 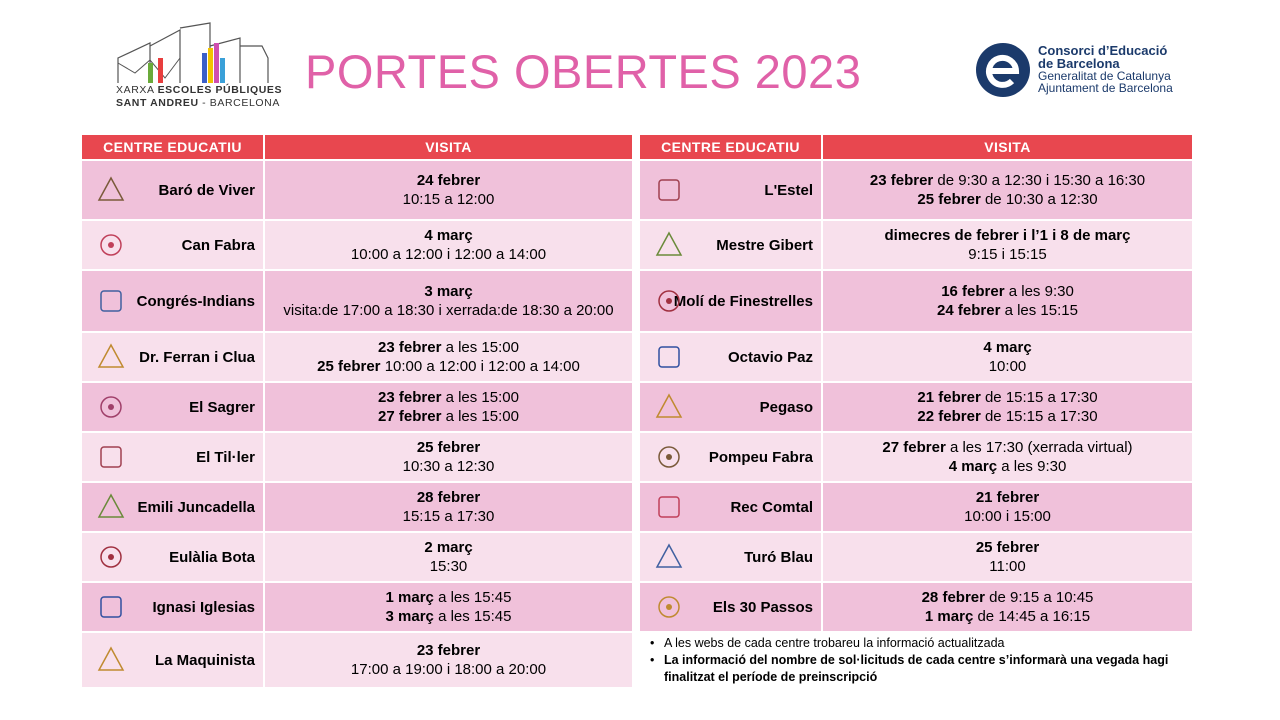 I want to click on visit-time: 11:00, so click(x=1007, y=566).